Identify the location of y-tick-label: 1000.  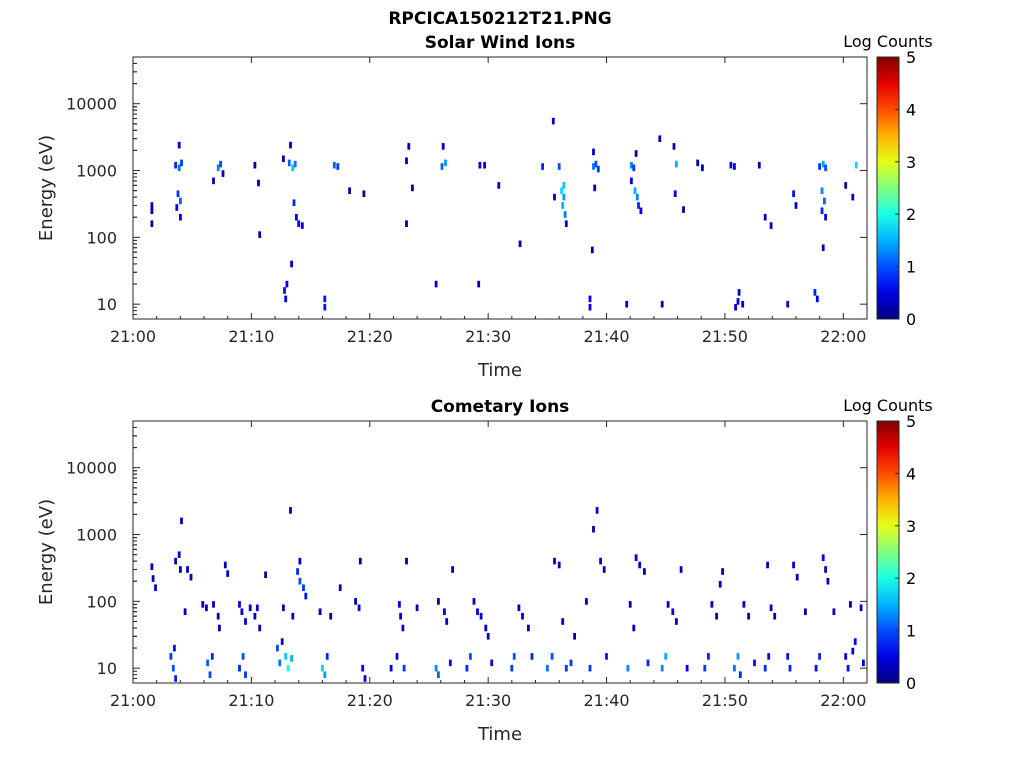
(96, 171).